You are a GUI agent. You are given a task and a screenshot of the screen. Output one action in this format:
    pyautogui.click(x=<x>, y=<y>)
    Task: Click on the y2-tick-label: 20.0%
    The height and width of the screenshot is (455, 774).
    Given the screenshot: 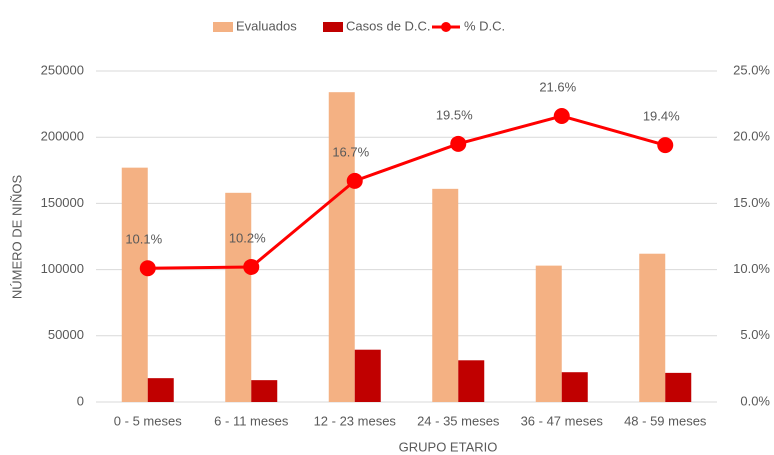 What is the action you would take?
    pyautogui.click(x=751, y=136)
    